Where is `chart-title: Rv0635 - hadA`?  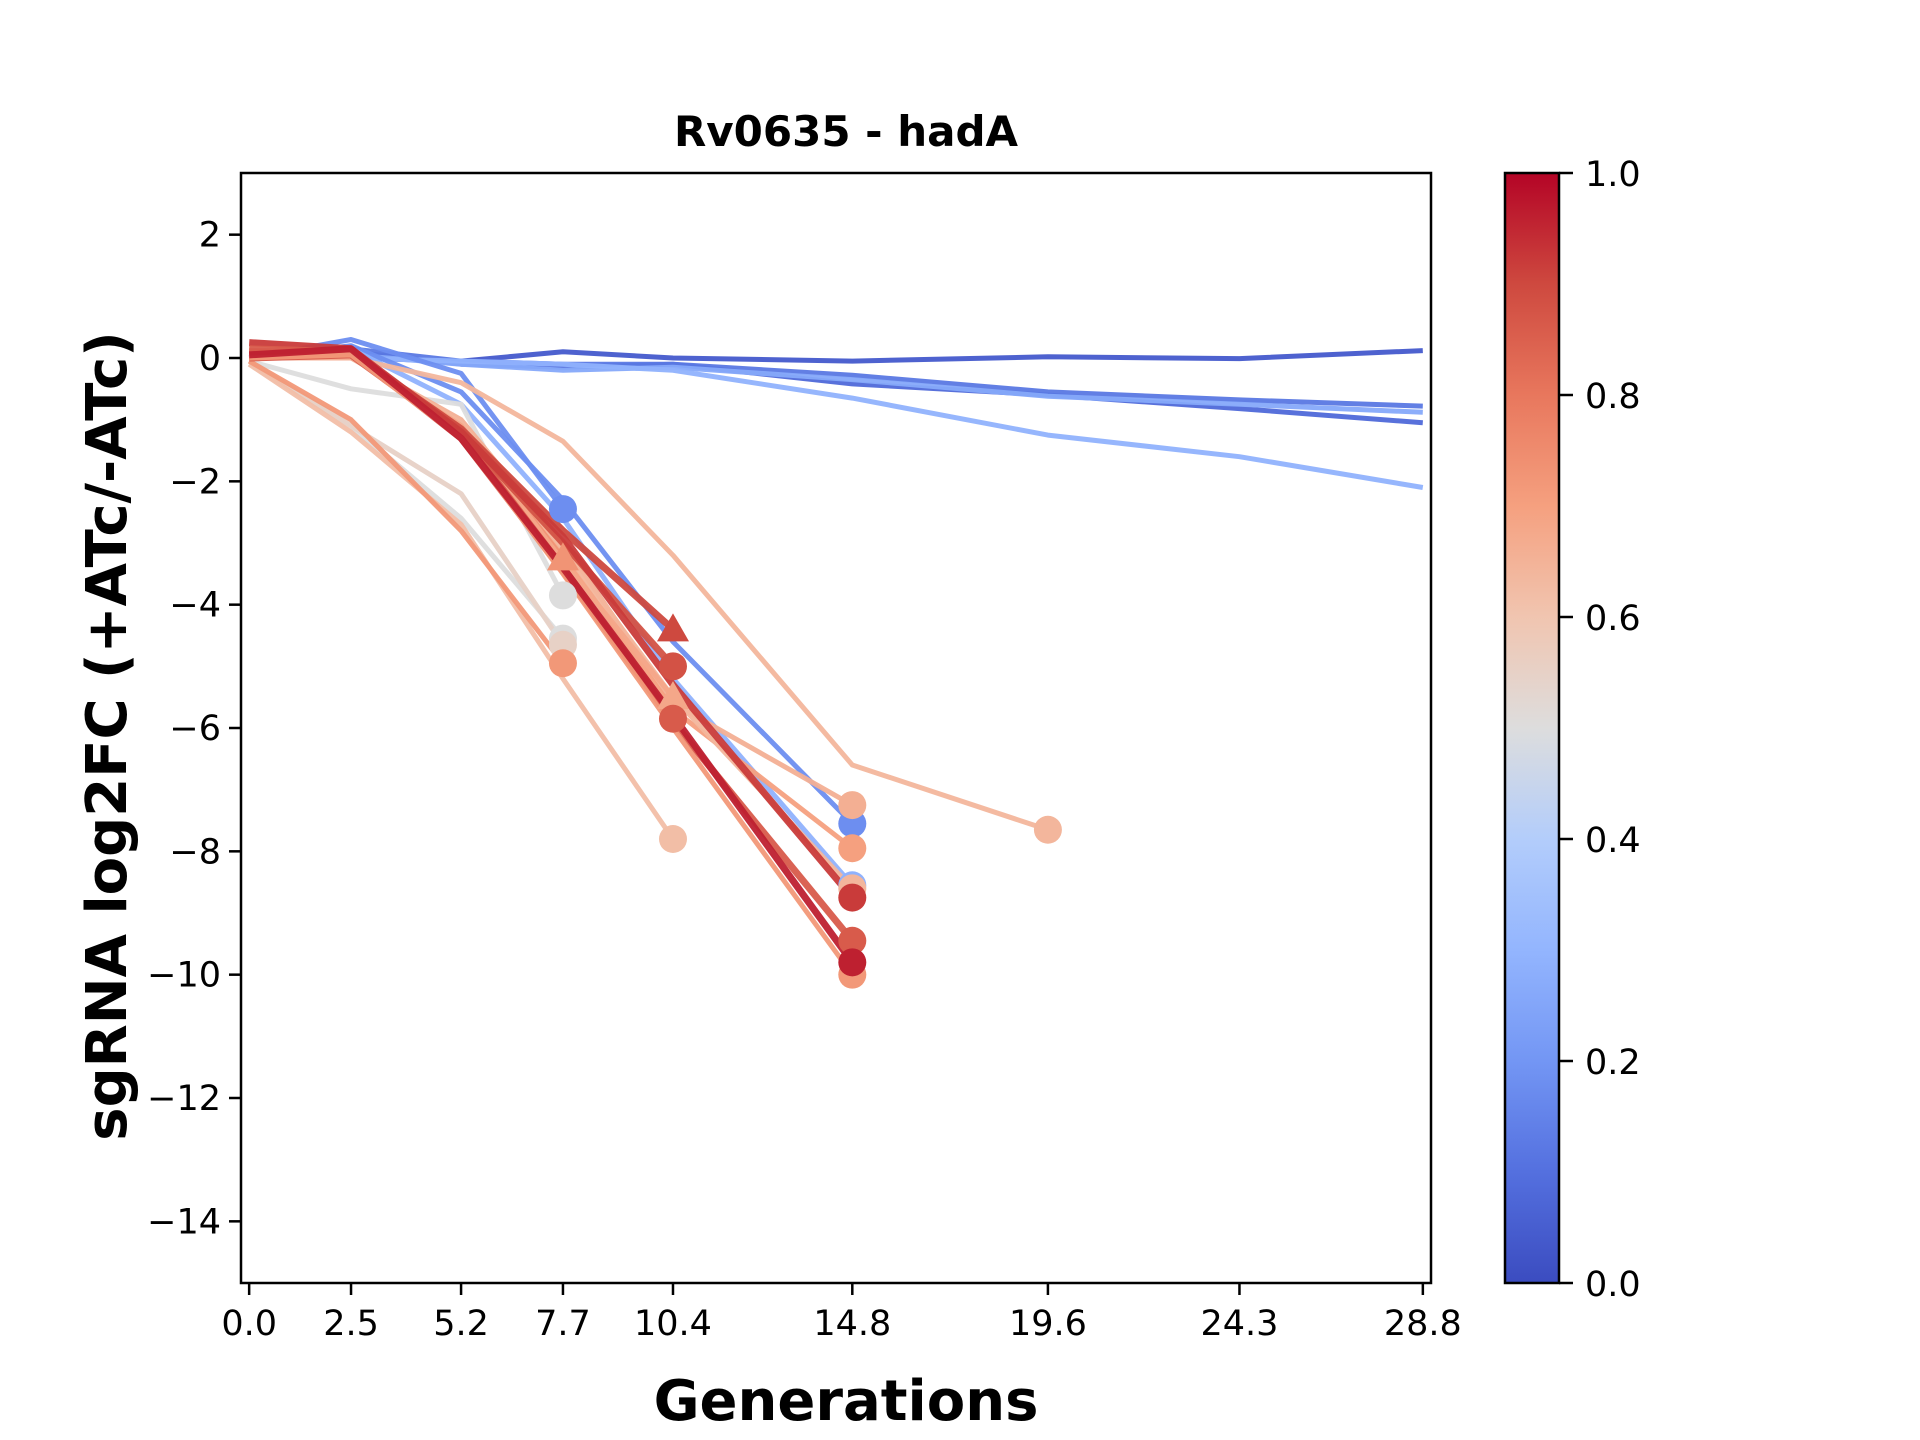 chart-title: Rv0635 - hadA is located at coordinates (846, 131).